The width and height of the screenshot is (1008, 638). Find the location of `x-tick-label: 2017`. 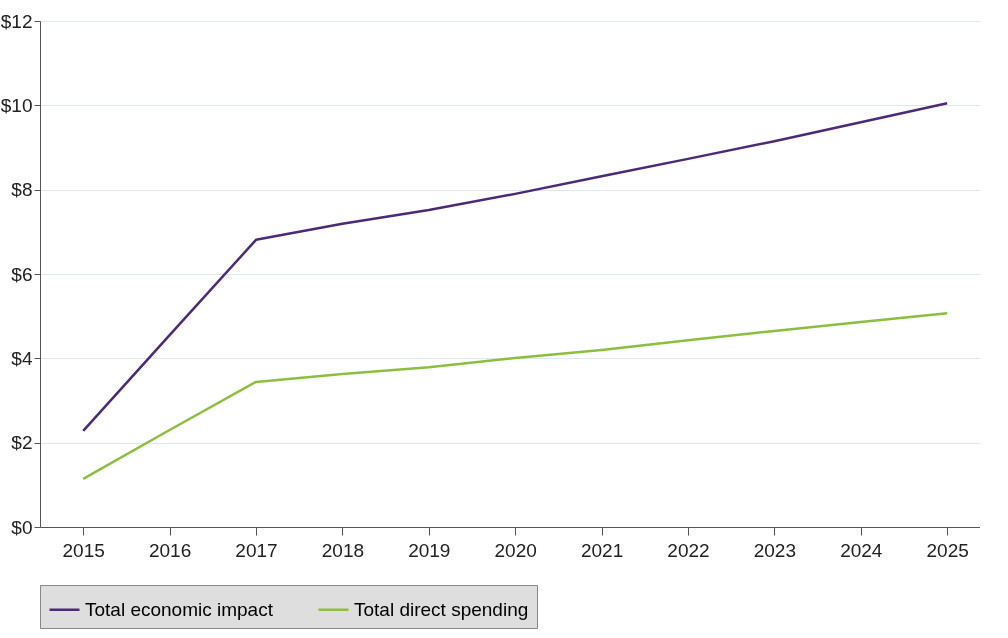

x-tick-label: 2017 is located at coordinates (256, 550).